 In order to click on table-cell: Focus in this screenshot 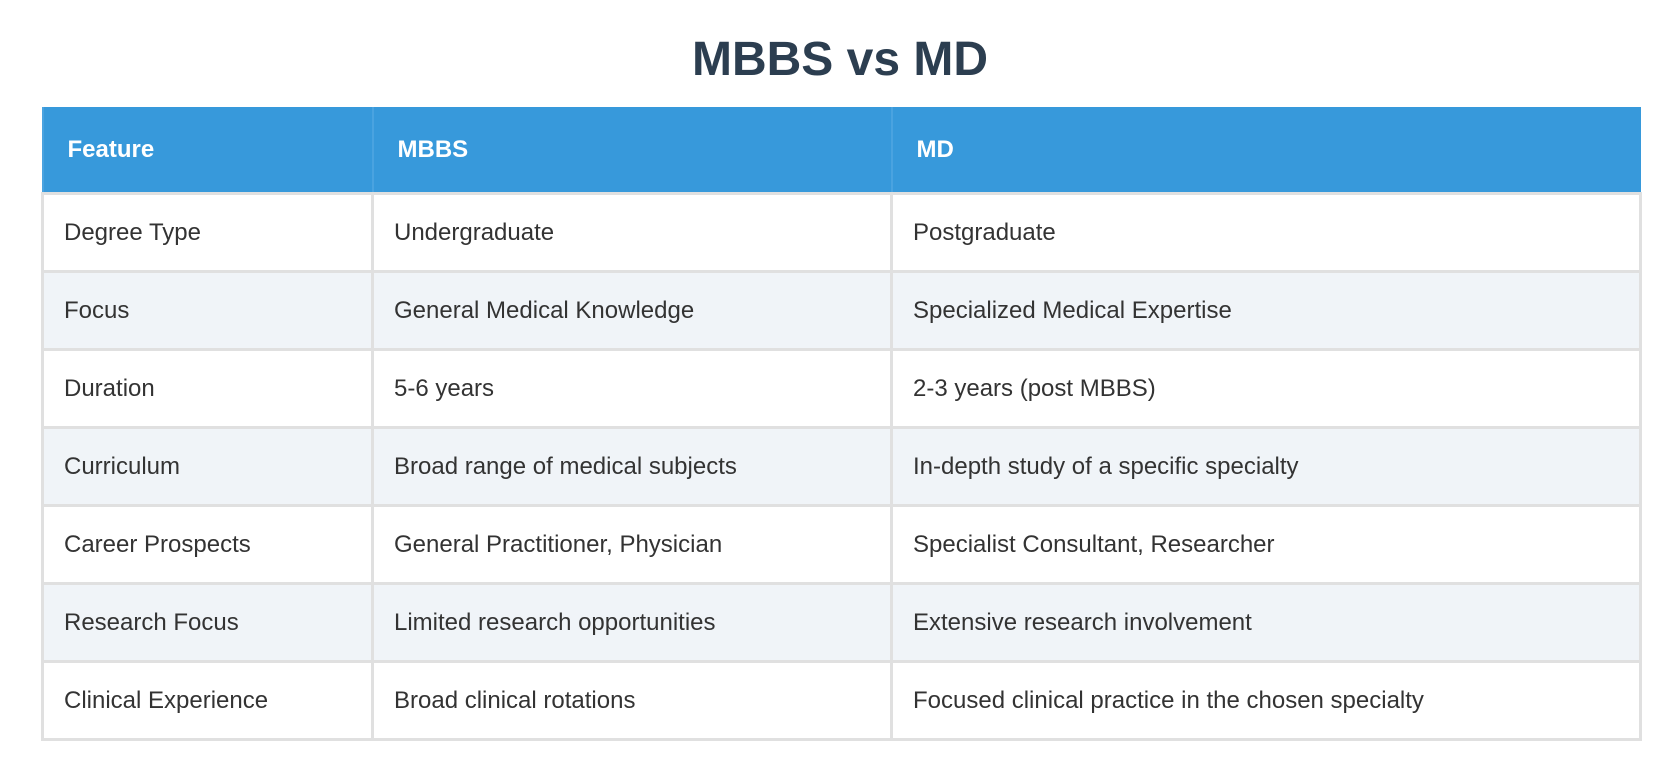, I will do `click(207, 310)`.